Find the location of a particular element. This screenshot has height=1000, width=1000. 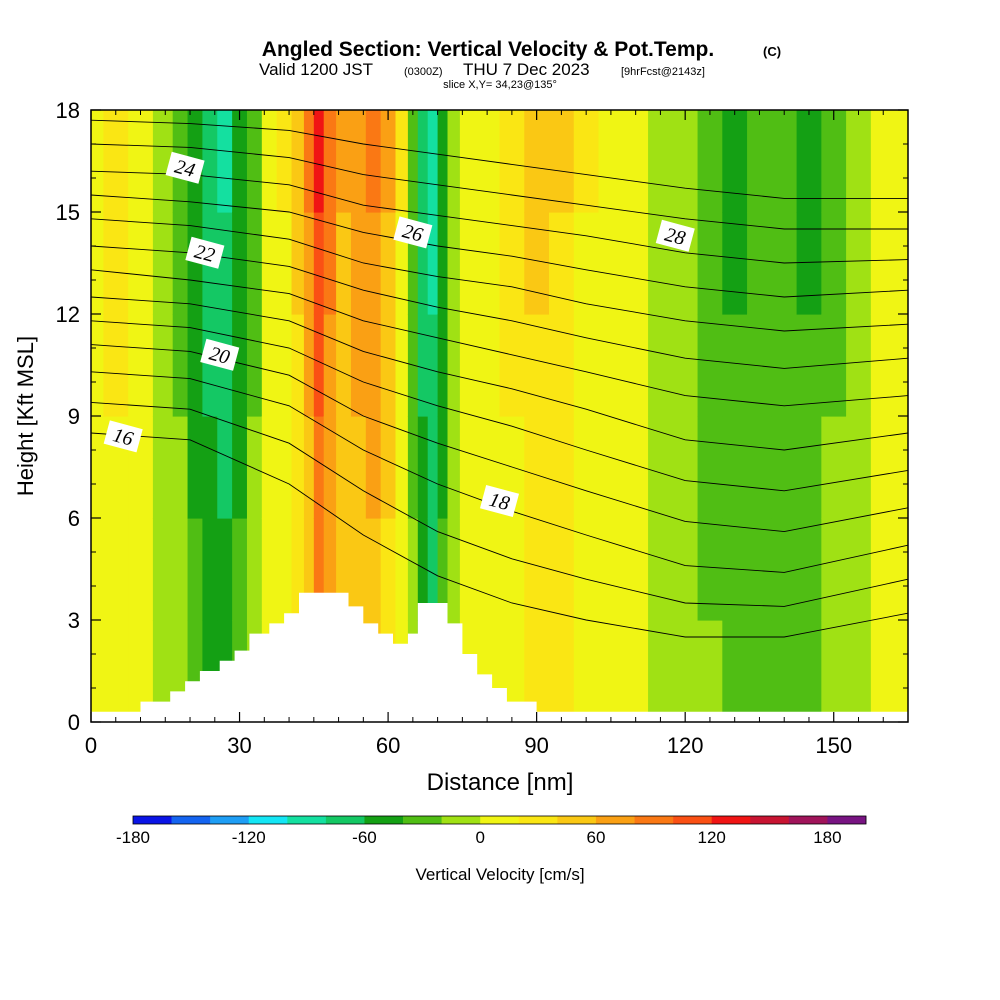

x-tick-label: 30 is located at coordinates (239, 745).